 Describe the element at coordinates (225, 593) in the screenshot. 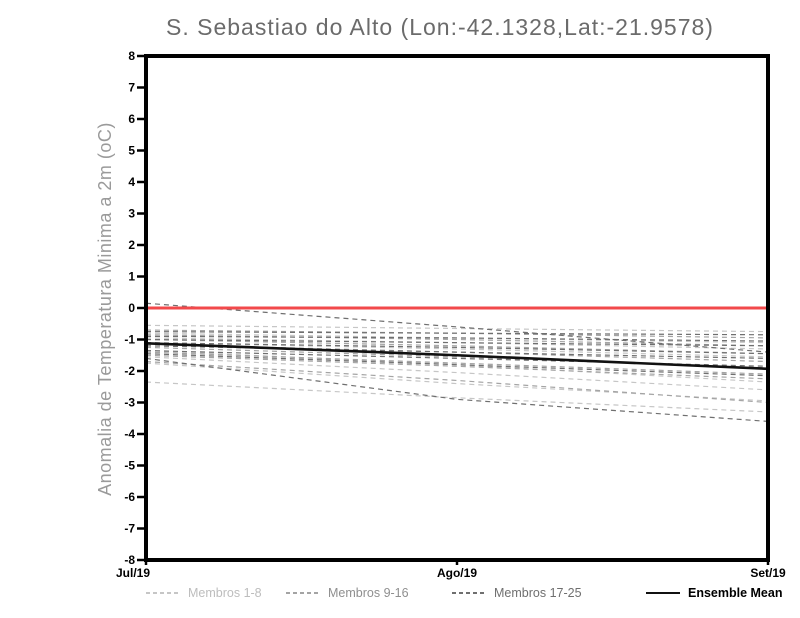

I see `legend-label: Membros 1-8` at that location.